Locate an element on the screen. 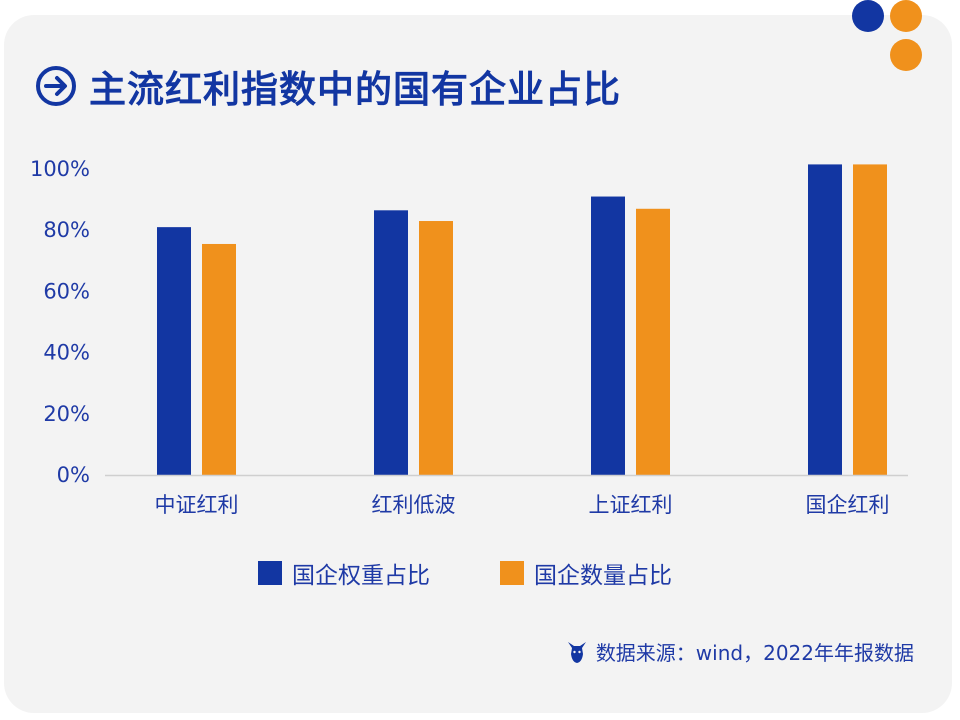  arrow-right-circle-icon is located at coordinates (56, 86).